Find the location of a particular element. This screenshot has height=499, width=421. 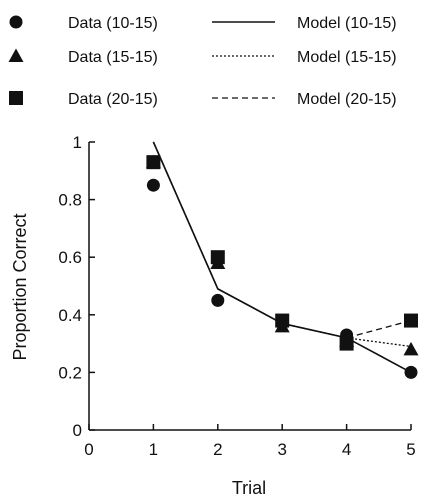

legend-label-model: Model (15-15) is located at coordinates (347, 57).